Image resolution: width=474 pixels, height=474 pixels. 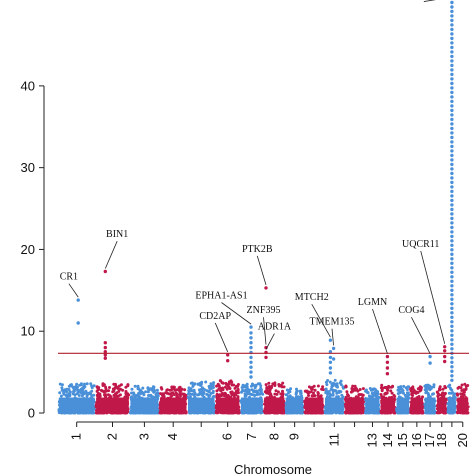 I want to click on chromosome-19-points, so click(x=451, y=399).